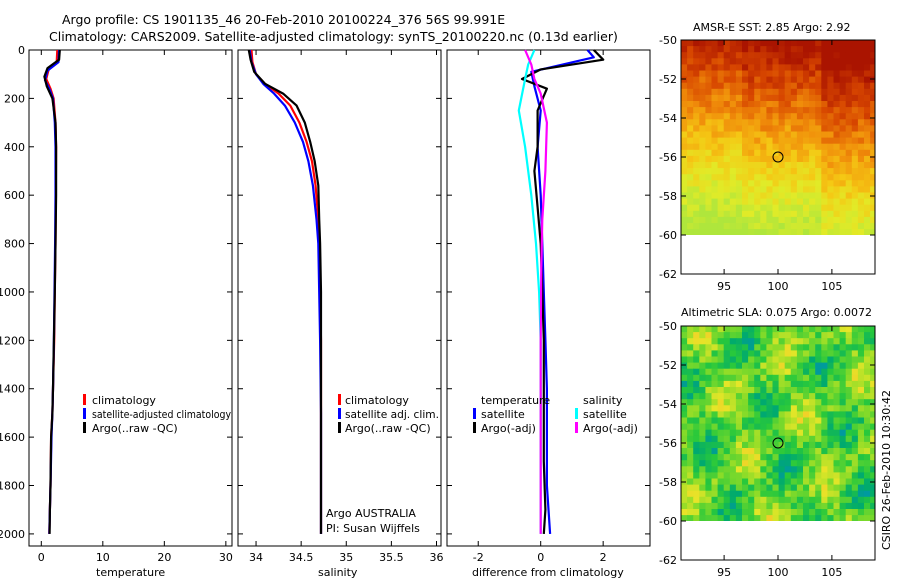  What do you see at coordinates (14, 195) in the screenshot?
I see `y-tick-label: 600` at bounding box center [14, 195].